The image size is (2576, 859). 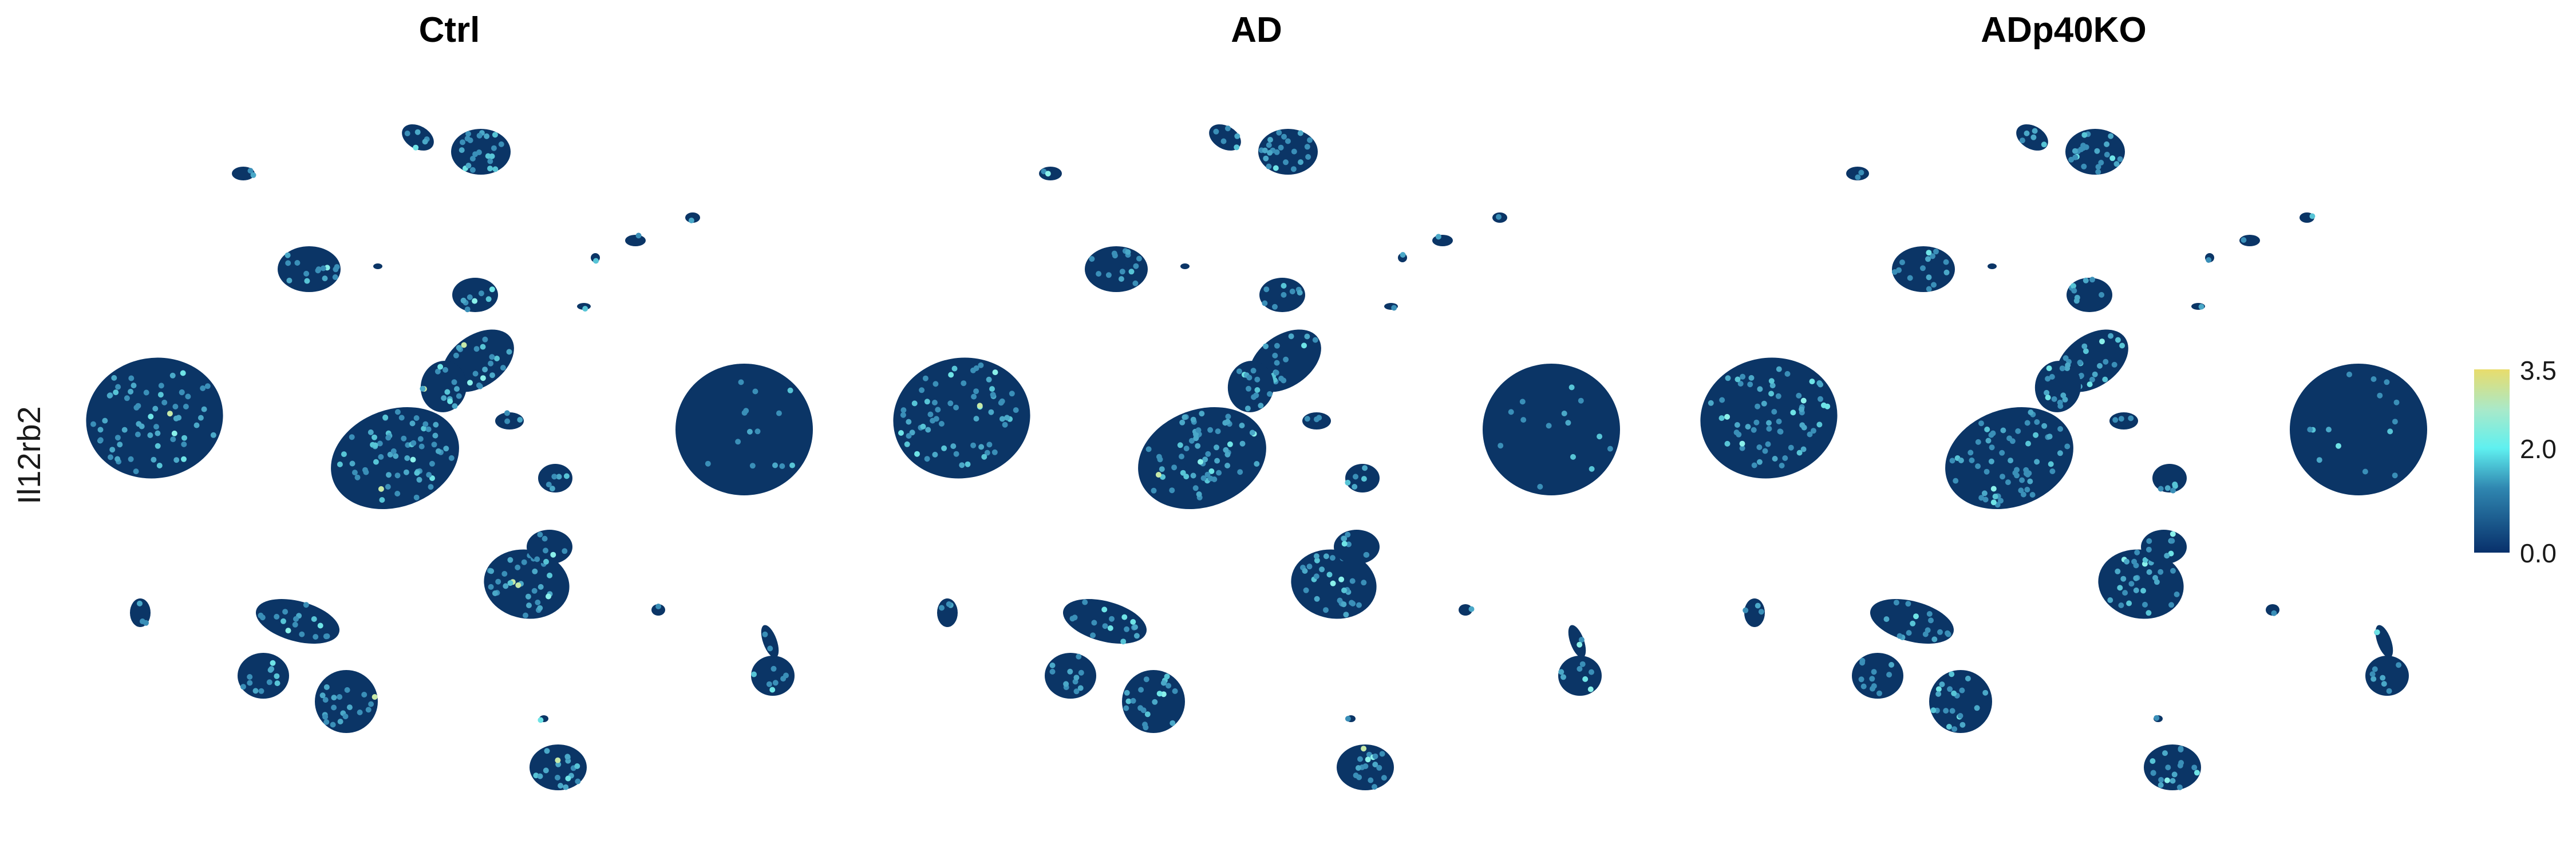 What do you see at coordinates (449, 30) in the screenshot?
I see `panel-title-ctrl: Ctrl` at bounding box center [449, 30].